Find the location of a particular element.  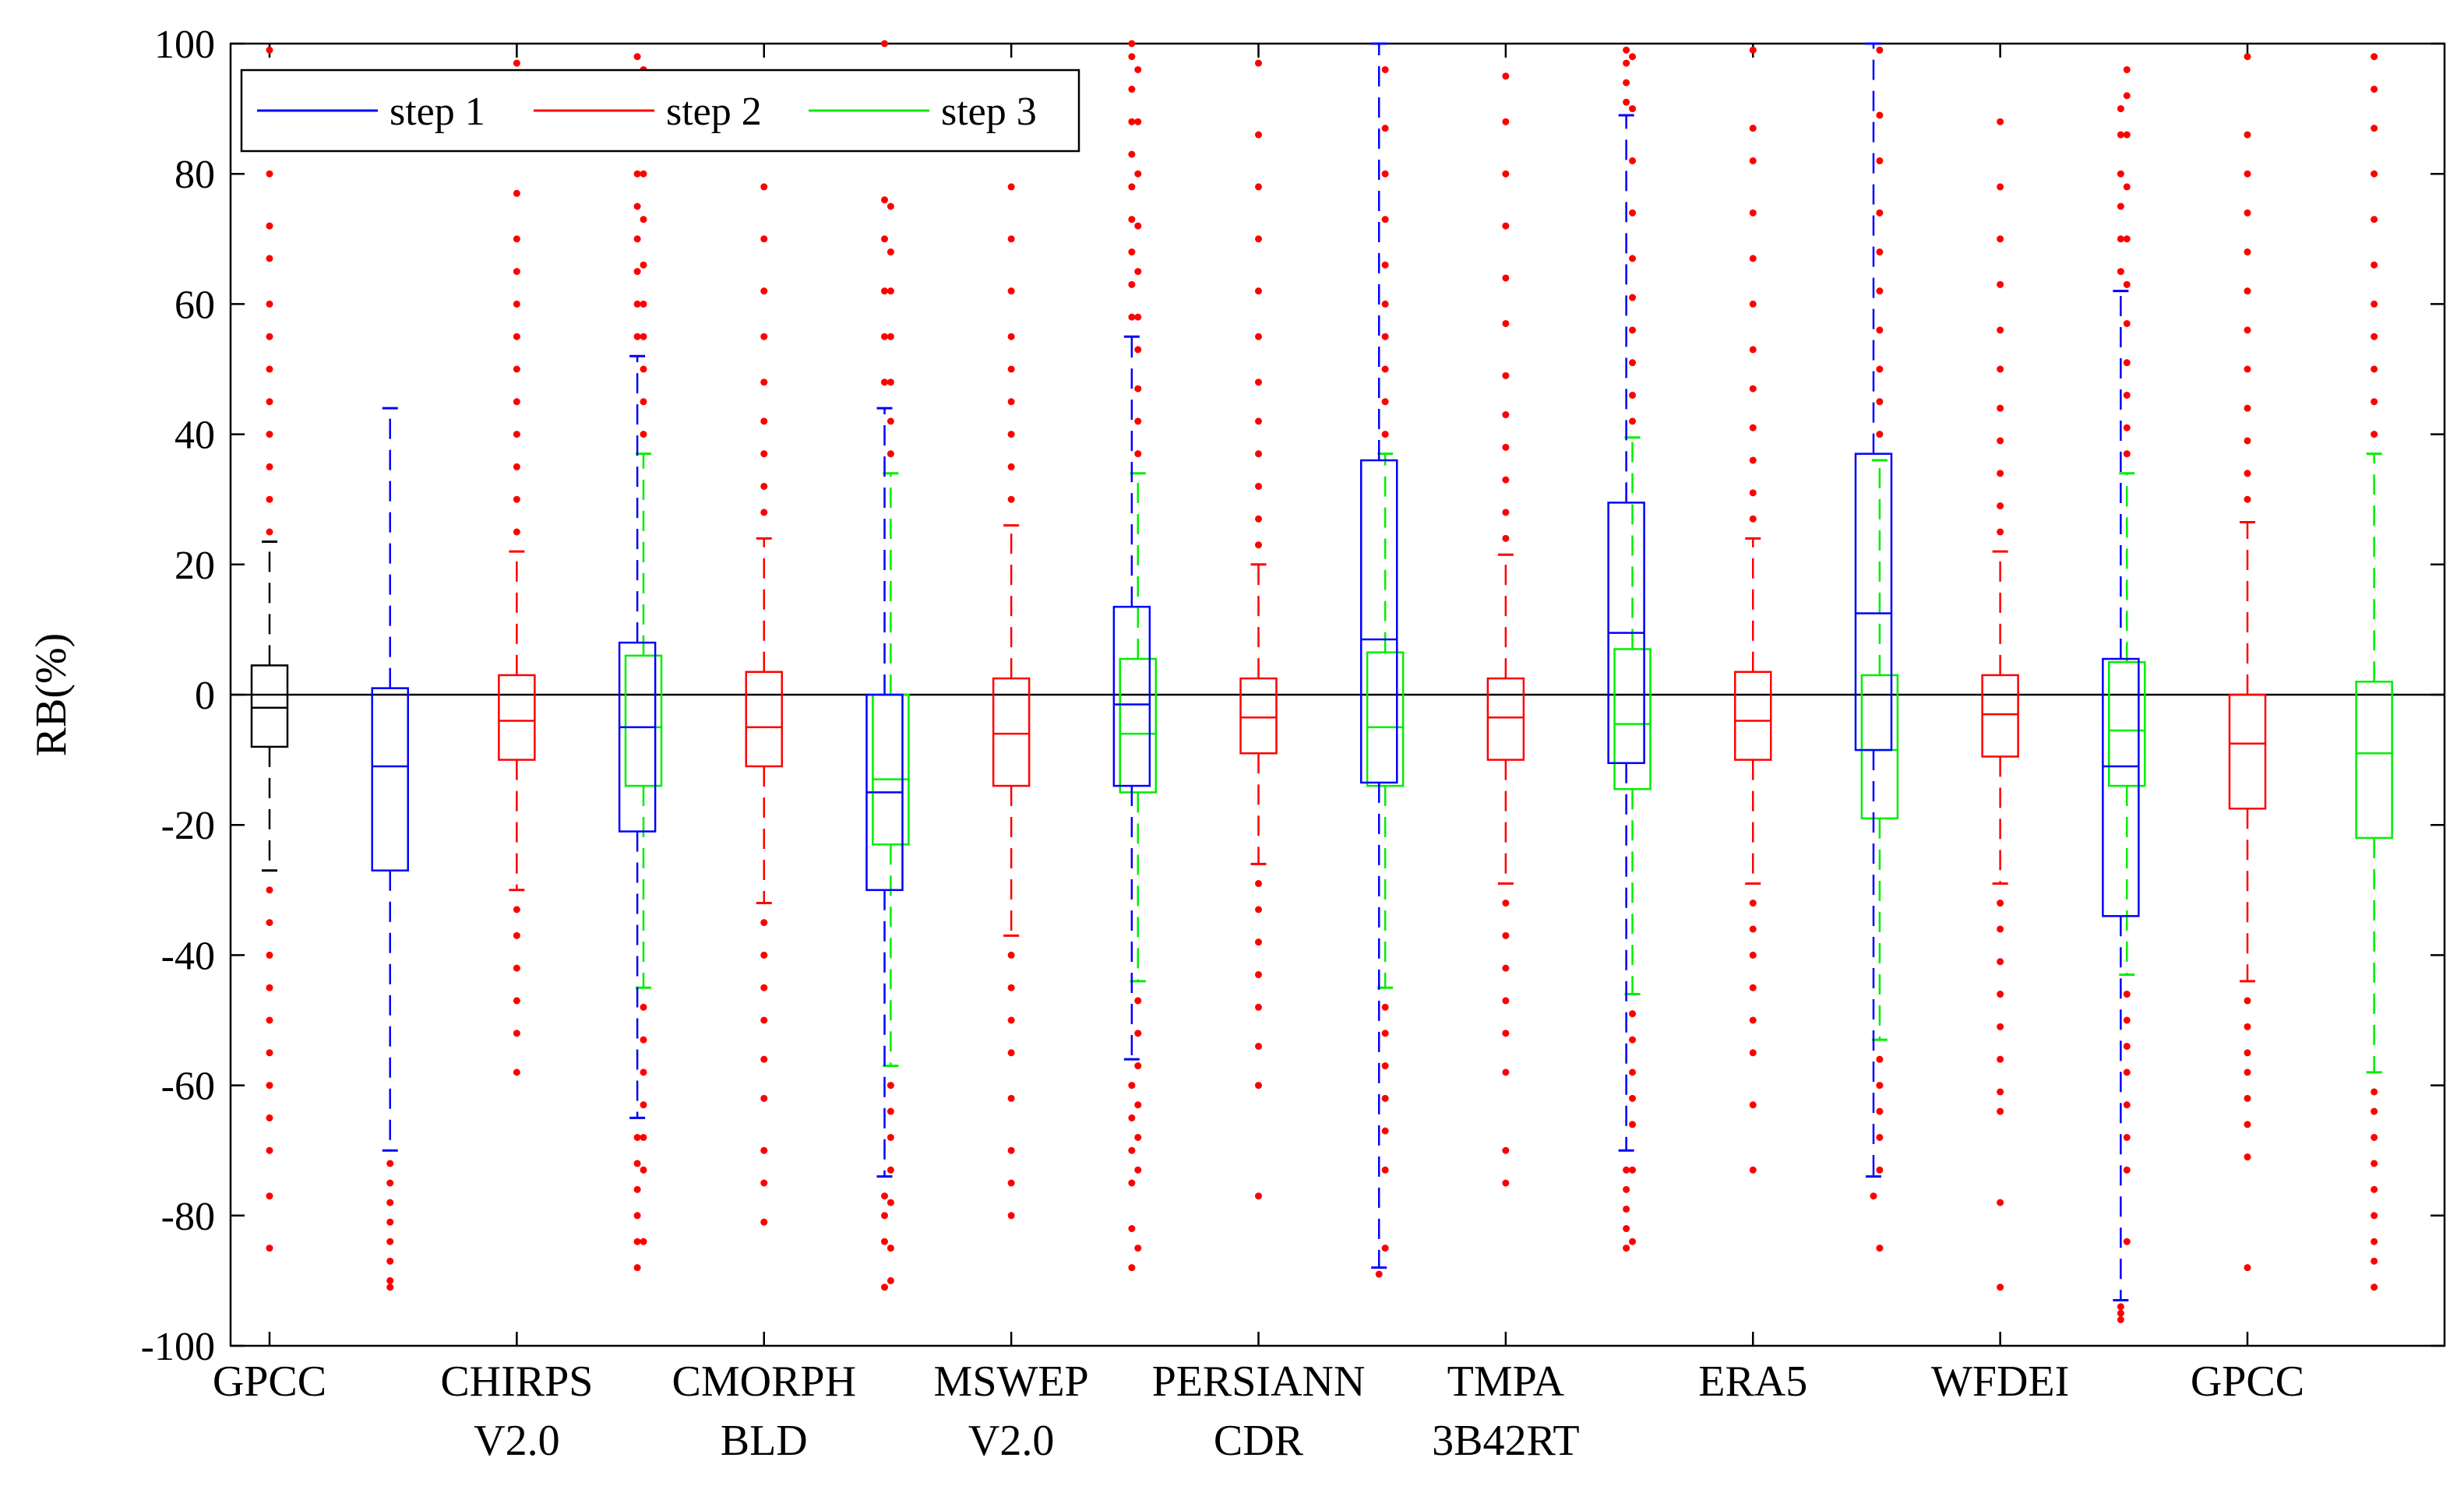

legend-label: step 1 is located at coordinates (437, 112).